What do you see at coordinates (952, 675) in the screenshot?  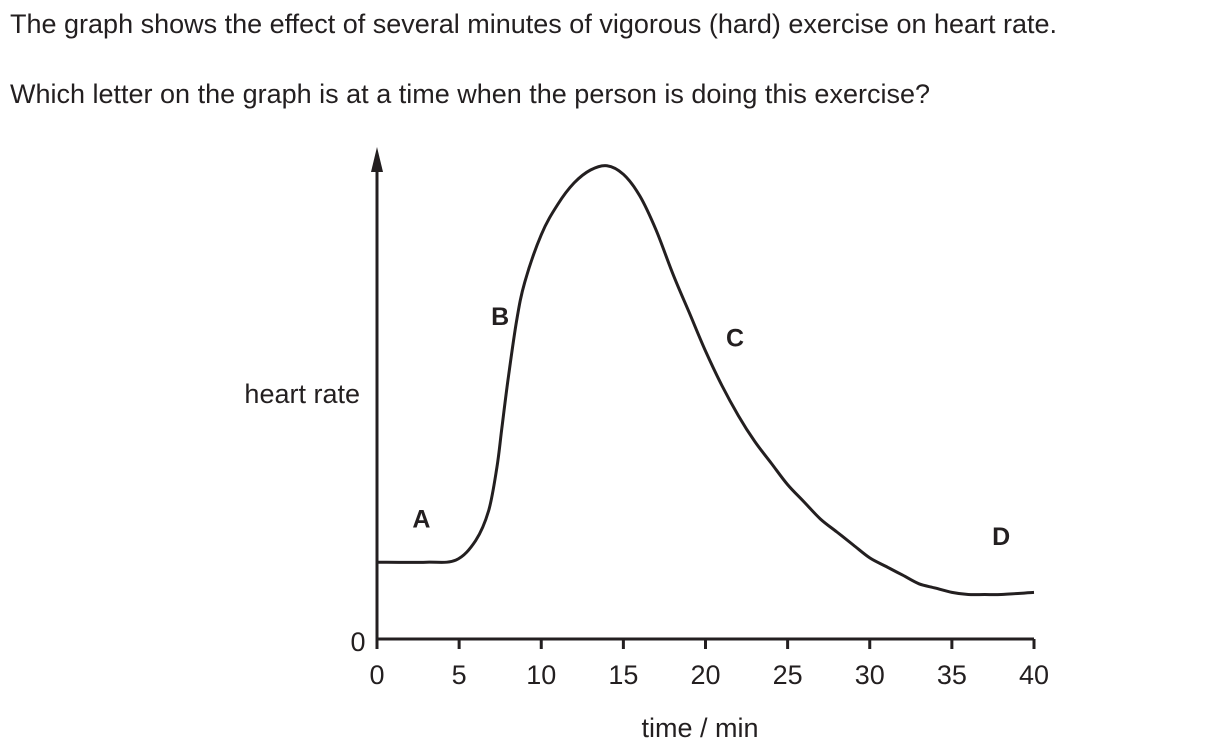 I see `x-tick-label: 35` at bounding box center [952, 675].